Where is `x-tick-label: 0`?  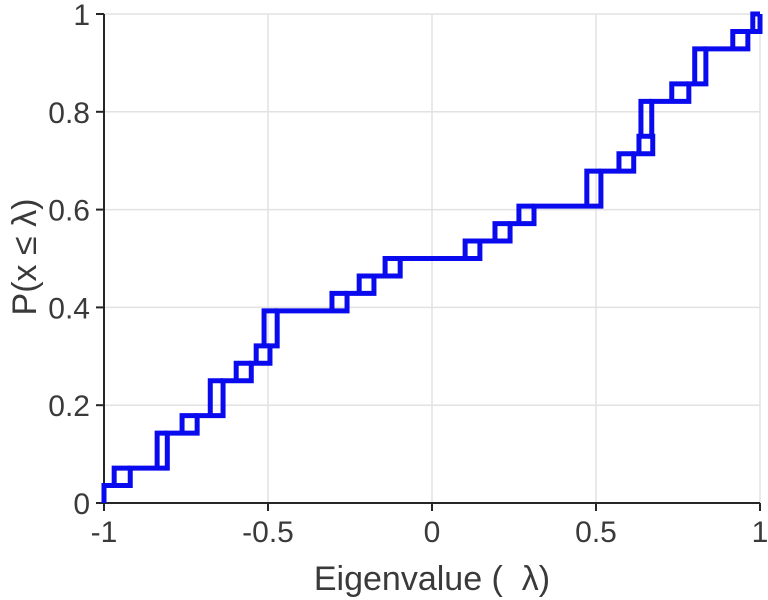 x-tick-label: 0 is located at coordinates (432, 532).